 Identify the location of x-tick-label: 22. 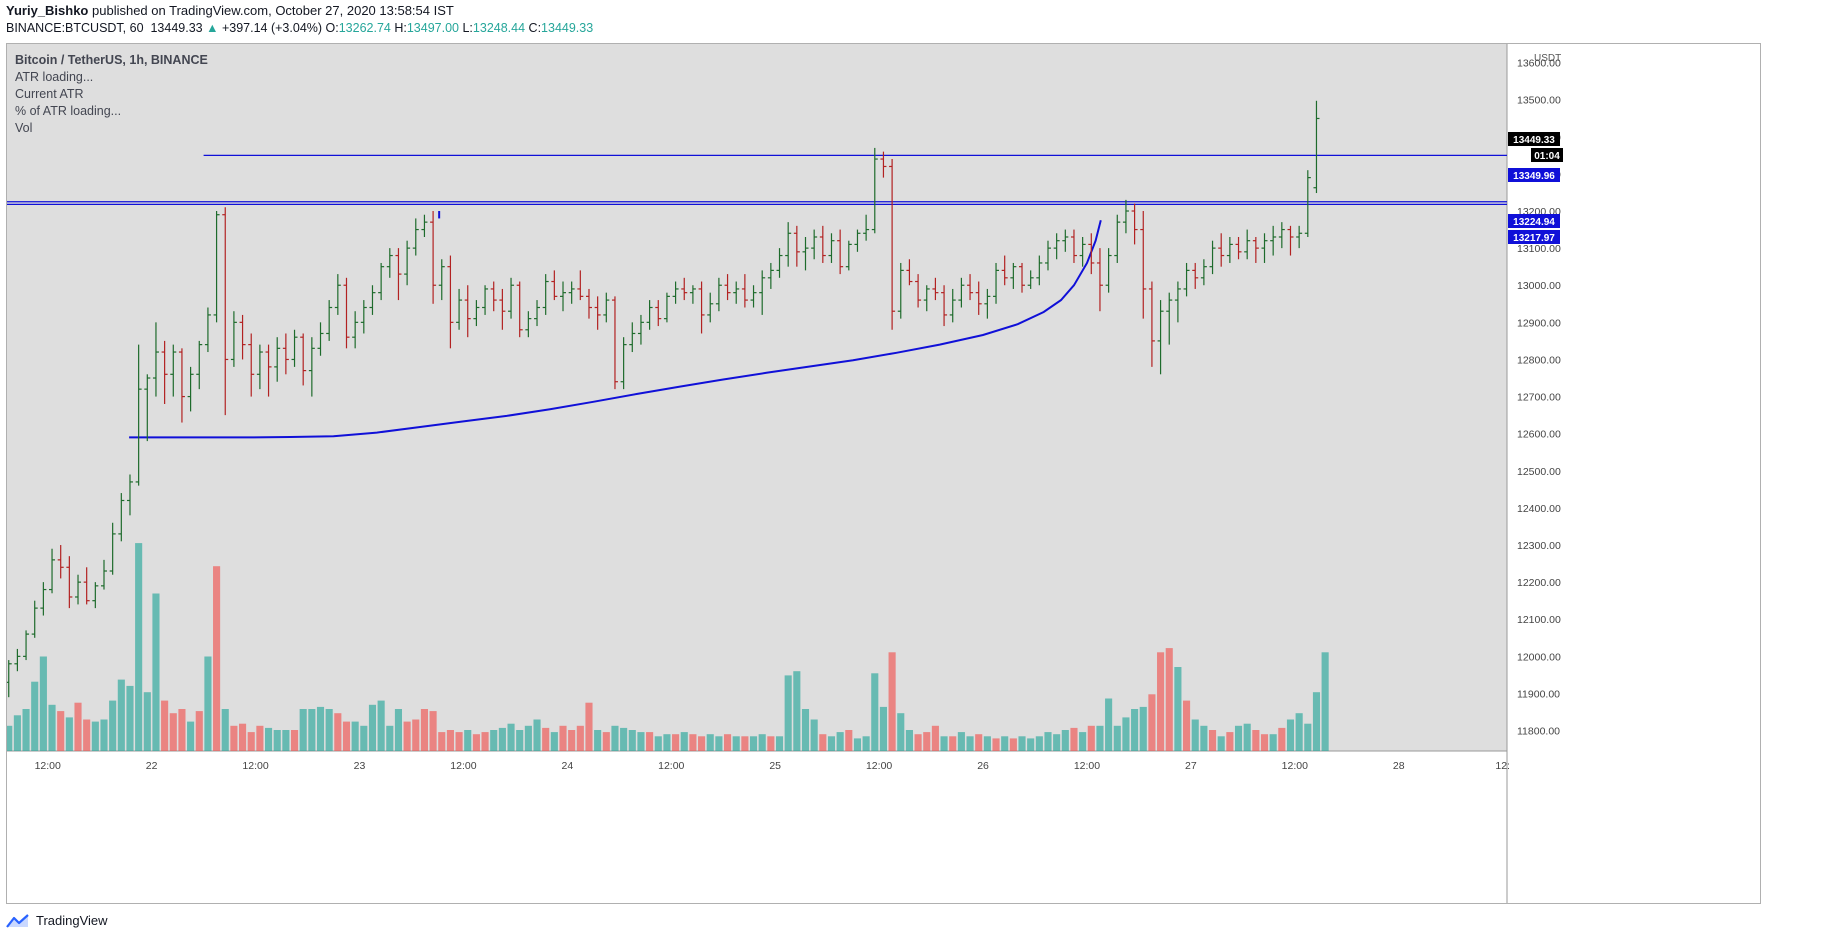
(152, 766).